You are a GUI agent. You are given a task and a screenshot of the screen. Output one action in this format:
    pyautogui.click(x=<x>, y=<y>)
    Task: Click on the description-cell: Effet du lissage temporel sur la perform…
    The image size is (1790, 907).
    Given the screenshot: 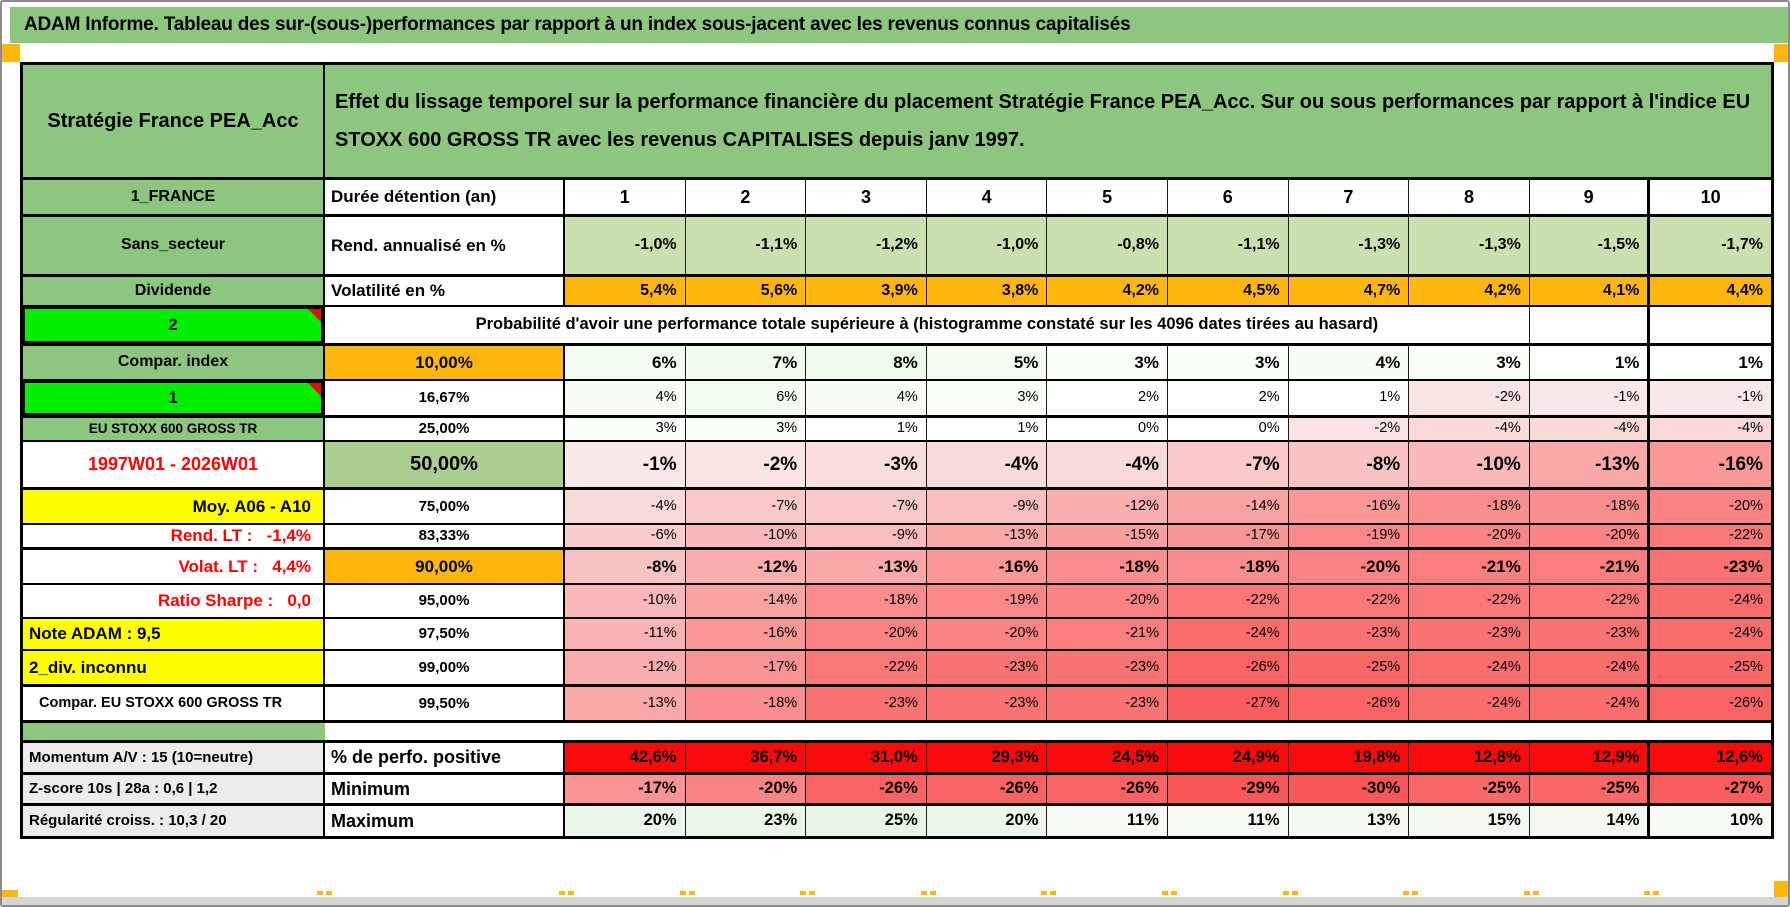 What is the action you would take?
    pyautogui.click(x=1048, y=121)
    